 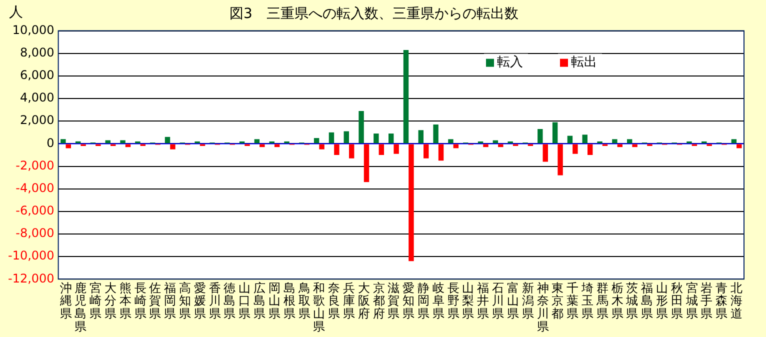 I want to click on x-tick-label: 富山県, so click(x=512, y=300).